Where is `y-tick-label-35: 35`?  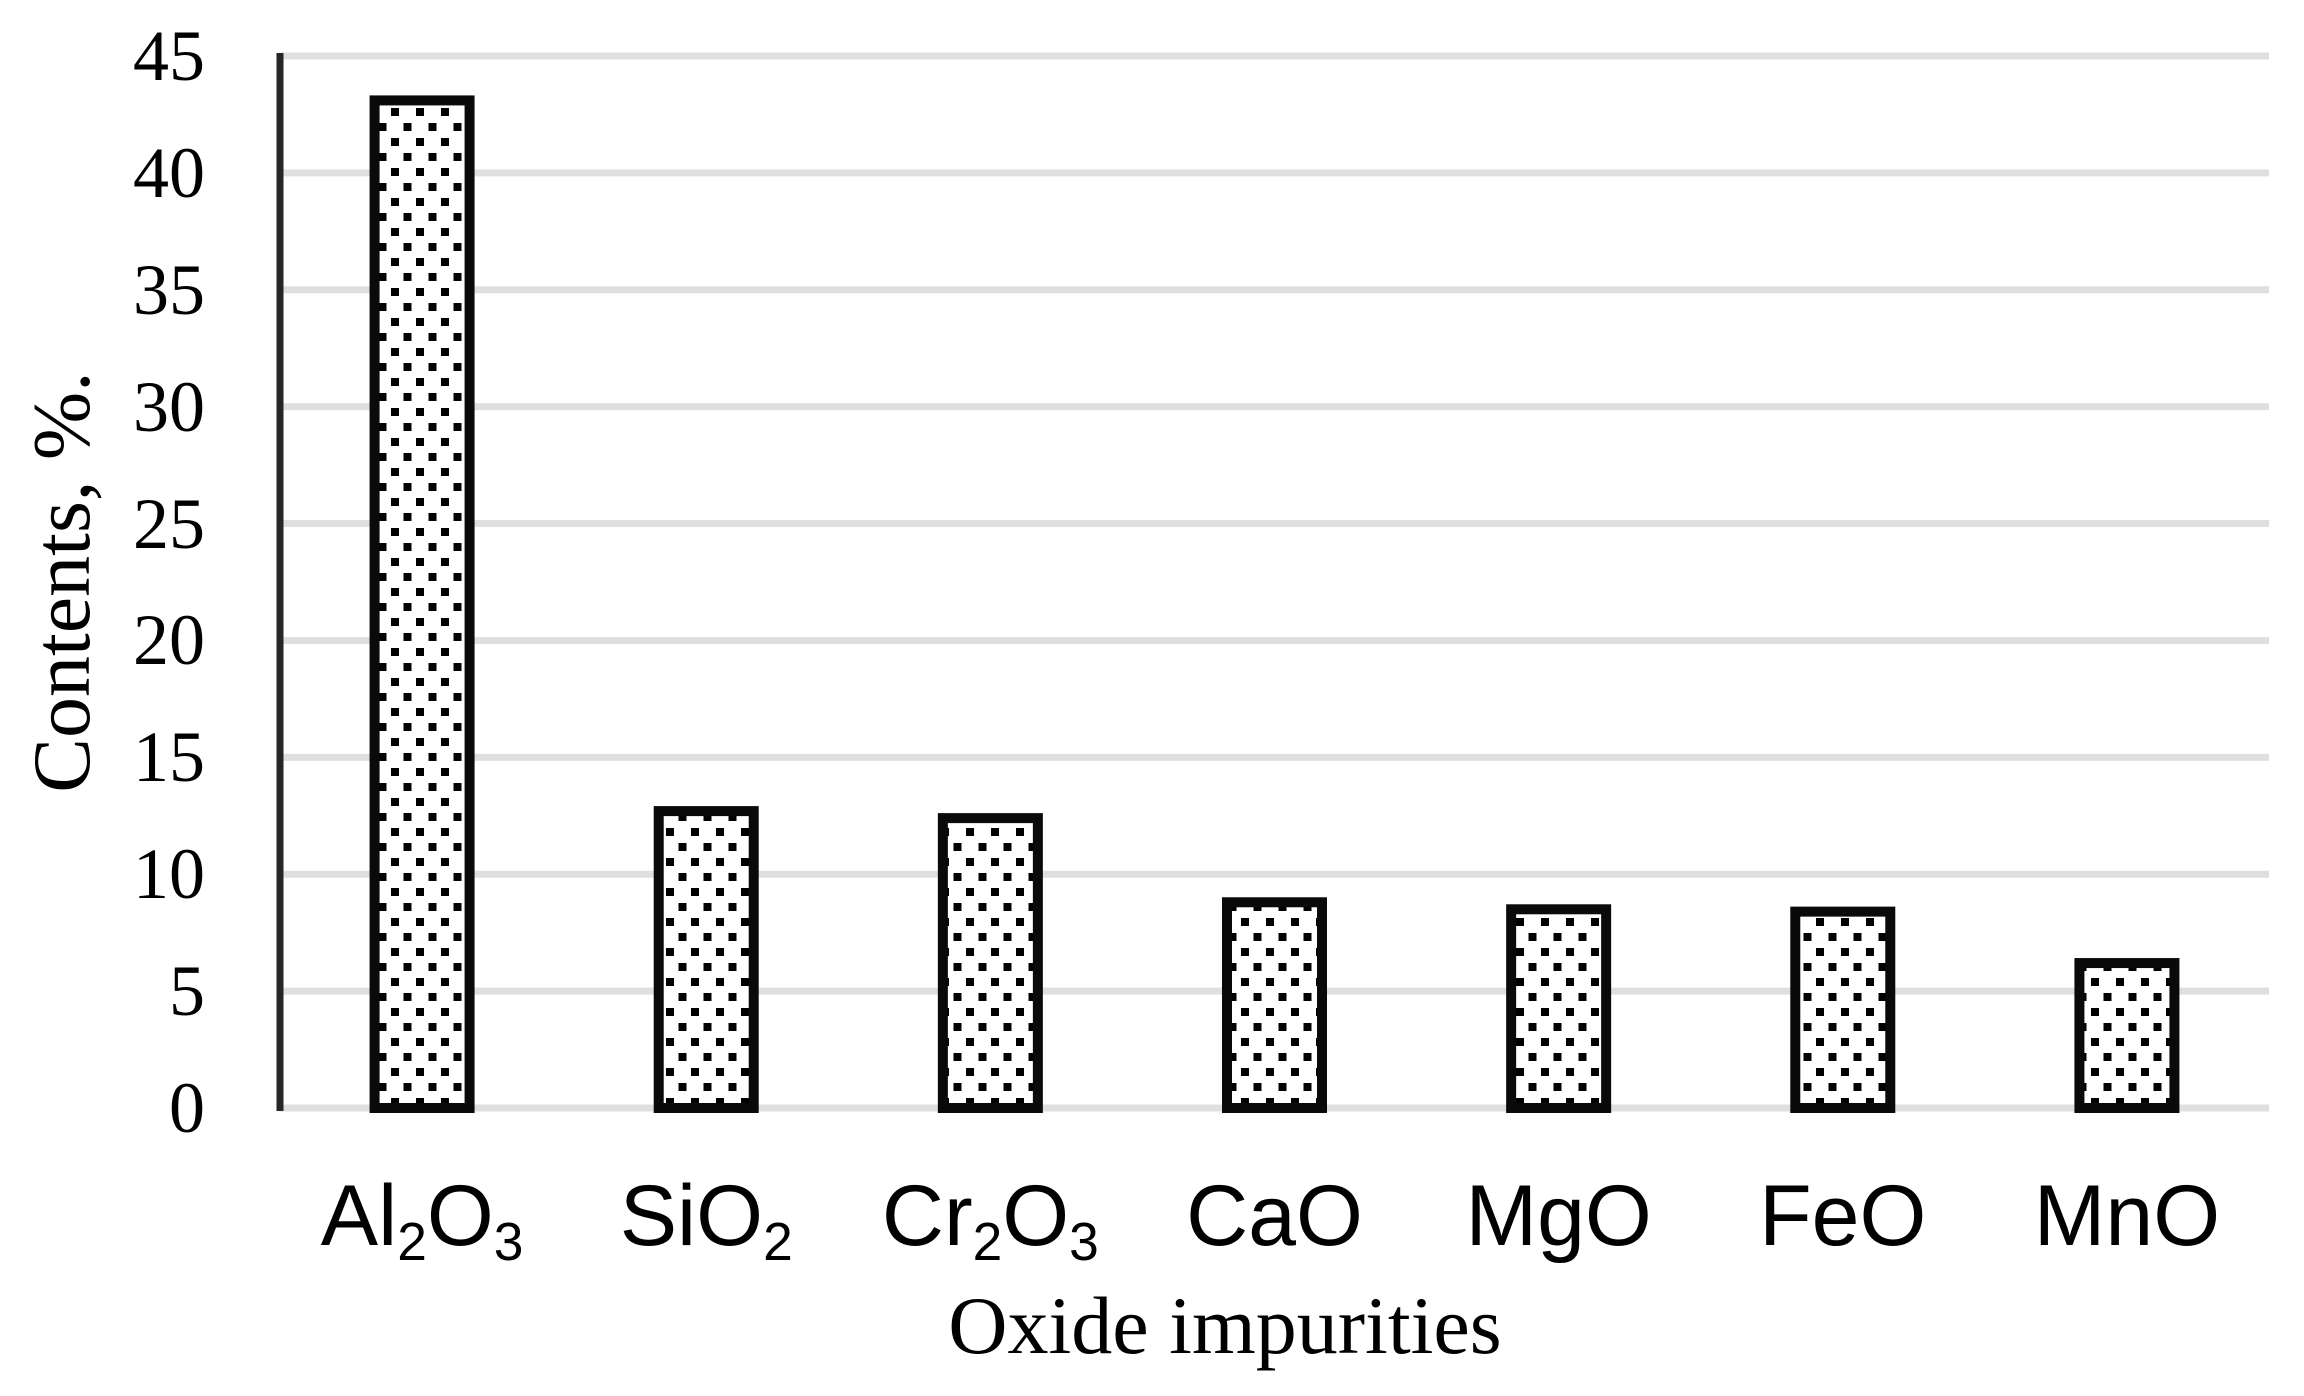
y-tick-label-35: 35 is located at coordinates (169, 289).